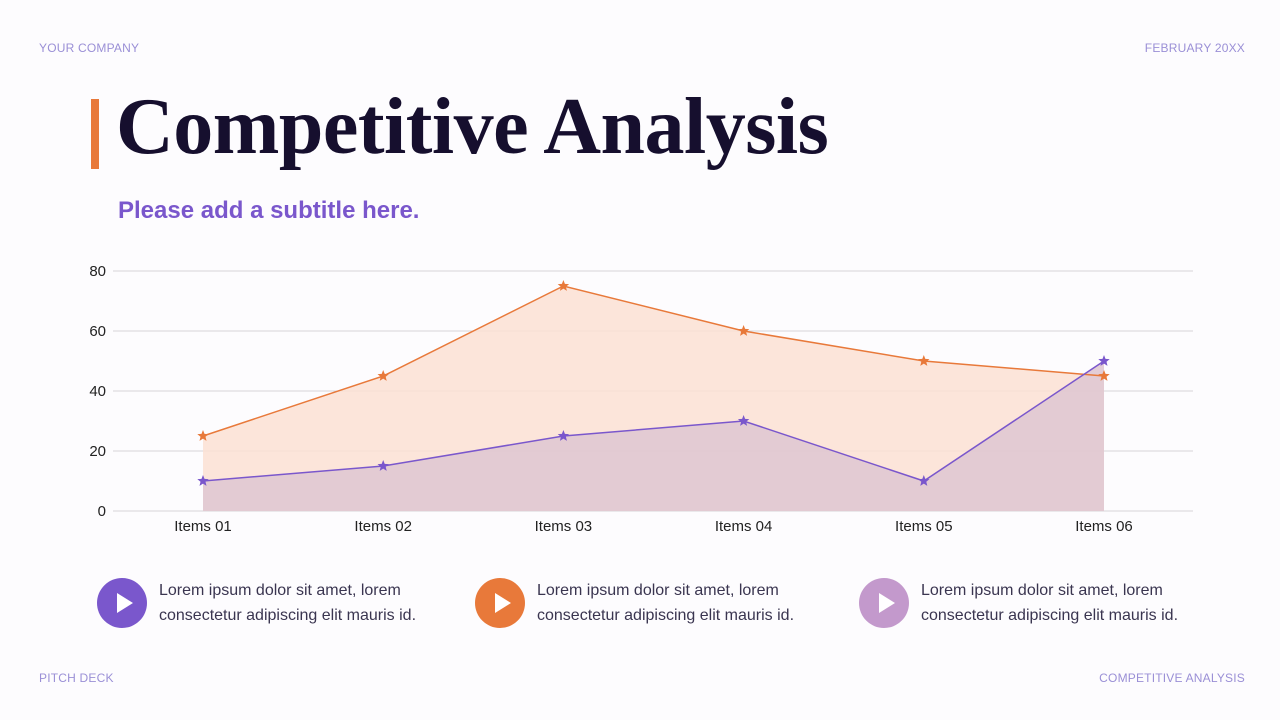 The image size is (1280, 720). I want to click on y-tick-label: 80, so click(97, 271).